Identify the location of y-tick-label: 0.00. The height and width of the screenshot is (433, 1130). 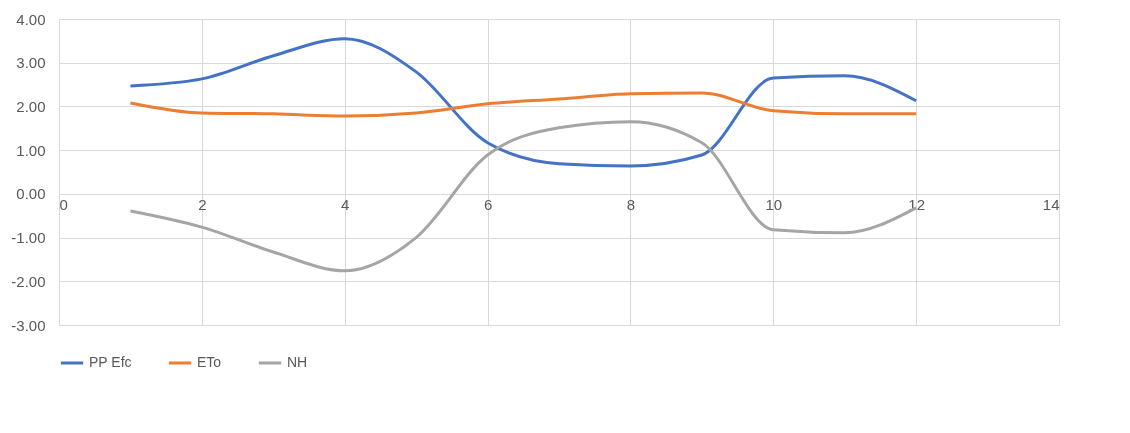
(31, 194).